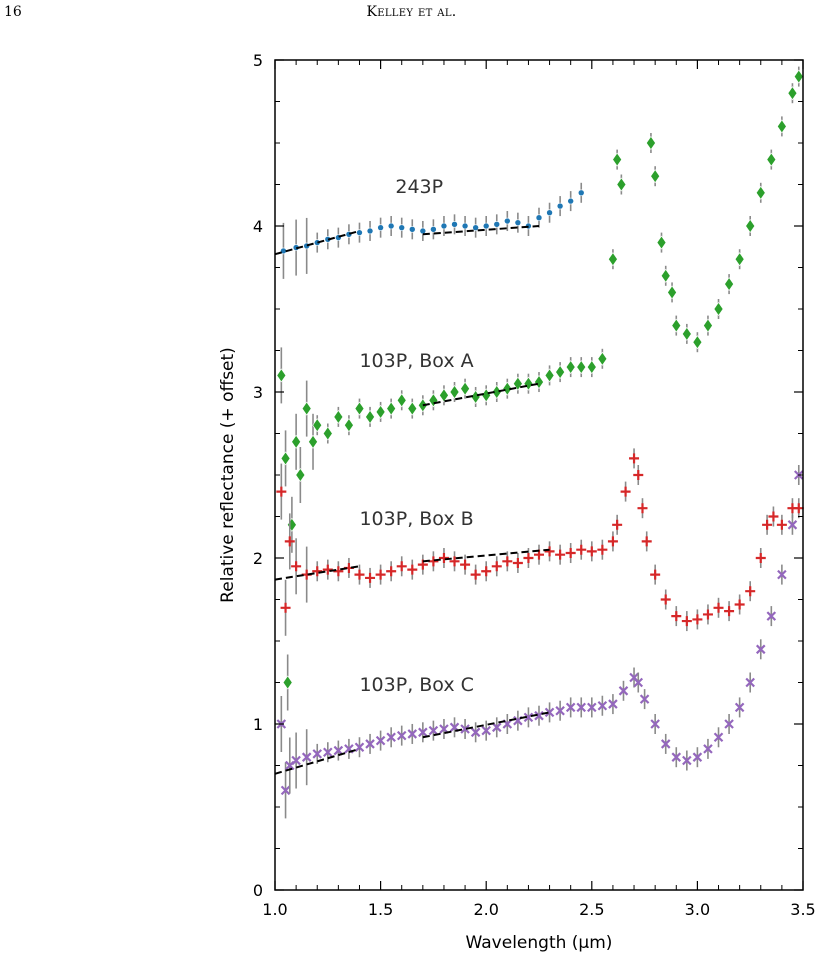 The height and width of the screenshot is (980, 823). What do you see at coordinates (697, 909) in the screenshot?
I see `x-tick-label: 3.0` at bounding box center [697, 909].